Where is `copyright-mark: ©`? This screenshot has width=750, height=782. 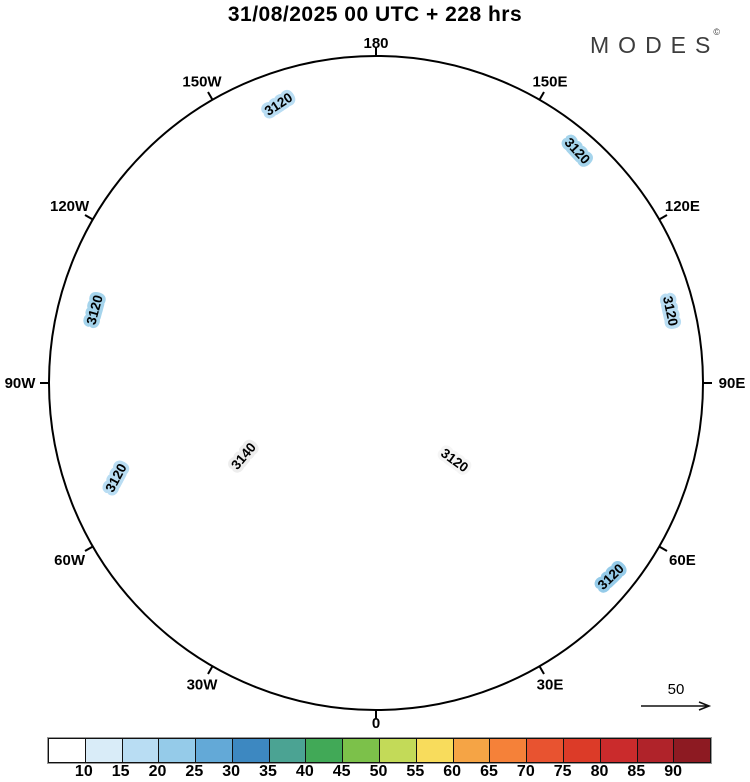
copyright-mark: © is located at coordinates (716, 32).